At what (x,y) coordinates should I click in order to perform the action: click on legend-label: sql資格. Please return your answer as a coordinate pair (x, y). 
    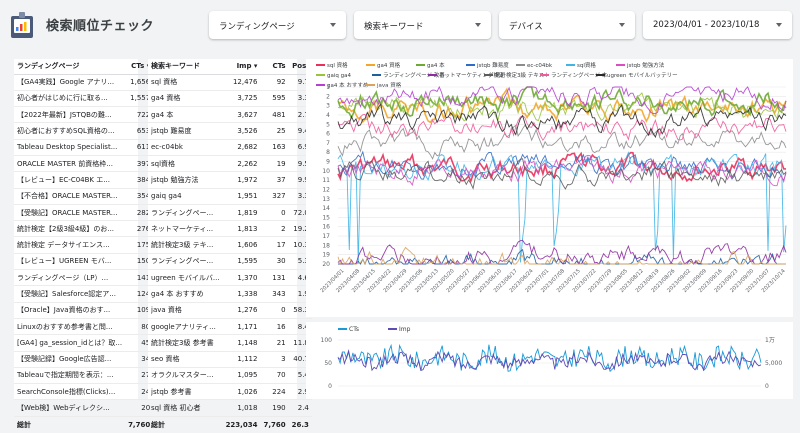
    Looking at the image, I should click on (586, 65).